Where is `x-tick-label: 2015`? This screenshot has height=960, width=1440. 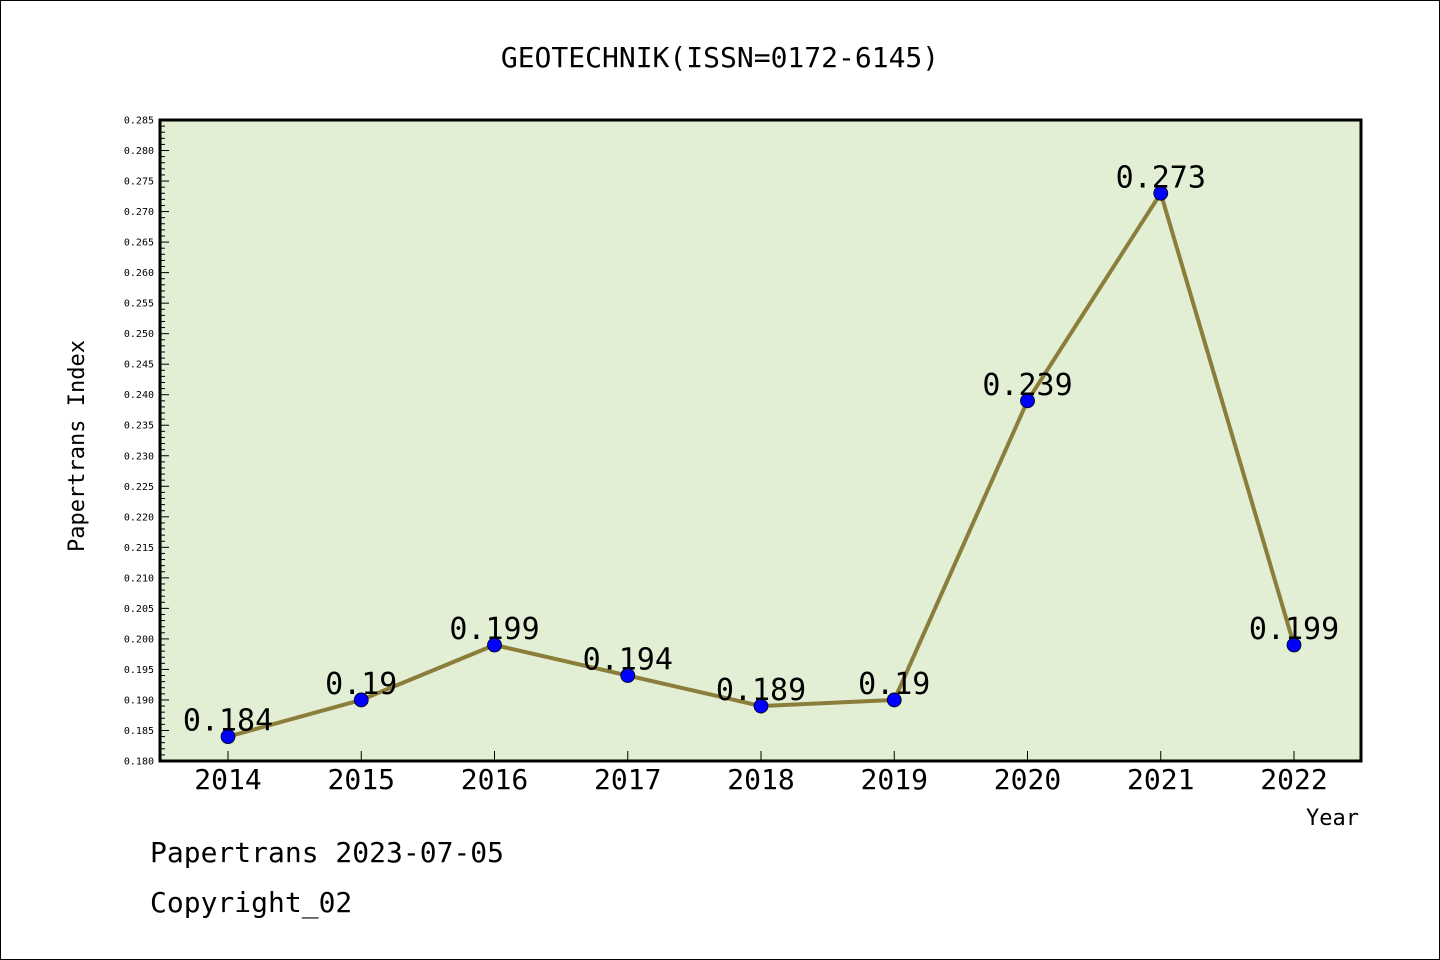 x-tick-label: 2015 is located at coordinates (361, 779).